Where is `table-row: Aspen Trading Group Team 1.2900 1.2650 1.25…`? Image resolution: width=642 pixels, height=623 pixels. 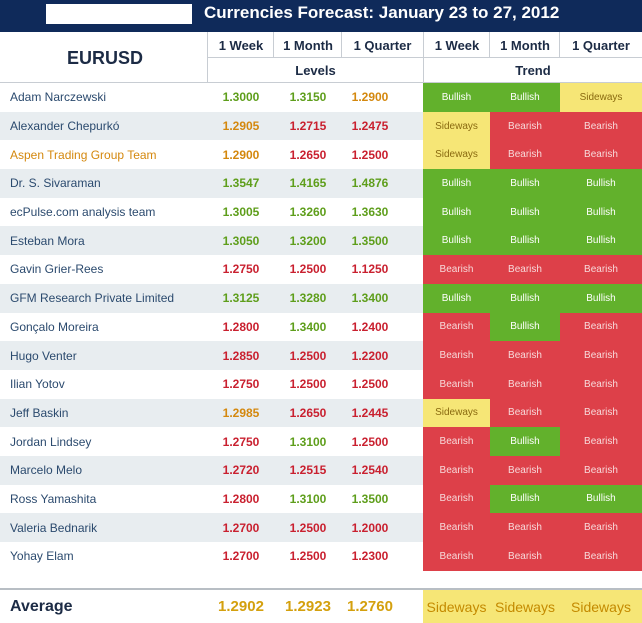 table-row: Aspen Trading Group Team 1.2900 1.2650 1.25… is located at coordinates (321, 155).